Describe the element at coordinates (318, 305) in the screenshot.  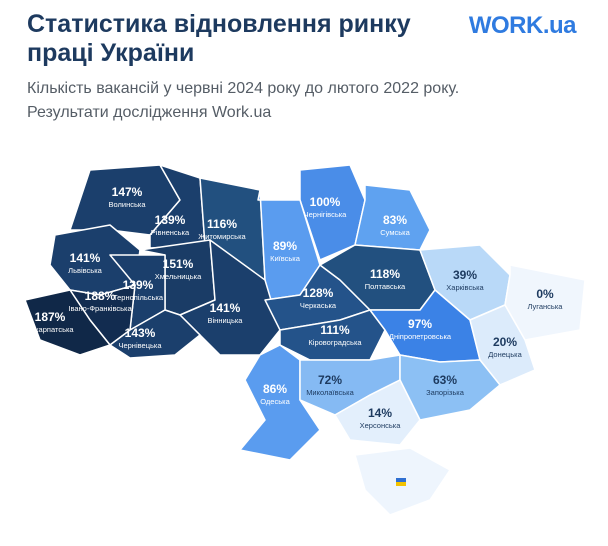
I see `region-name: Черкаська` at that location.